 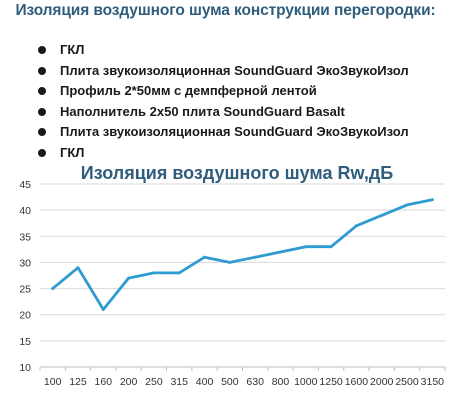 I want to click on y-tick-label: 10, so click(x=25, y=368).